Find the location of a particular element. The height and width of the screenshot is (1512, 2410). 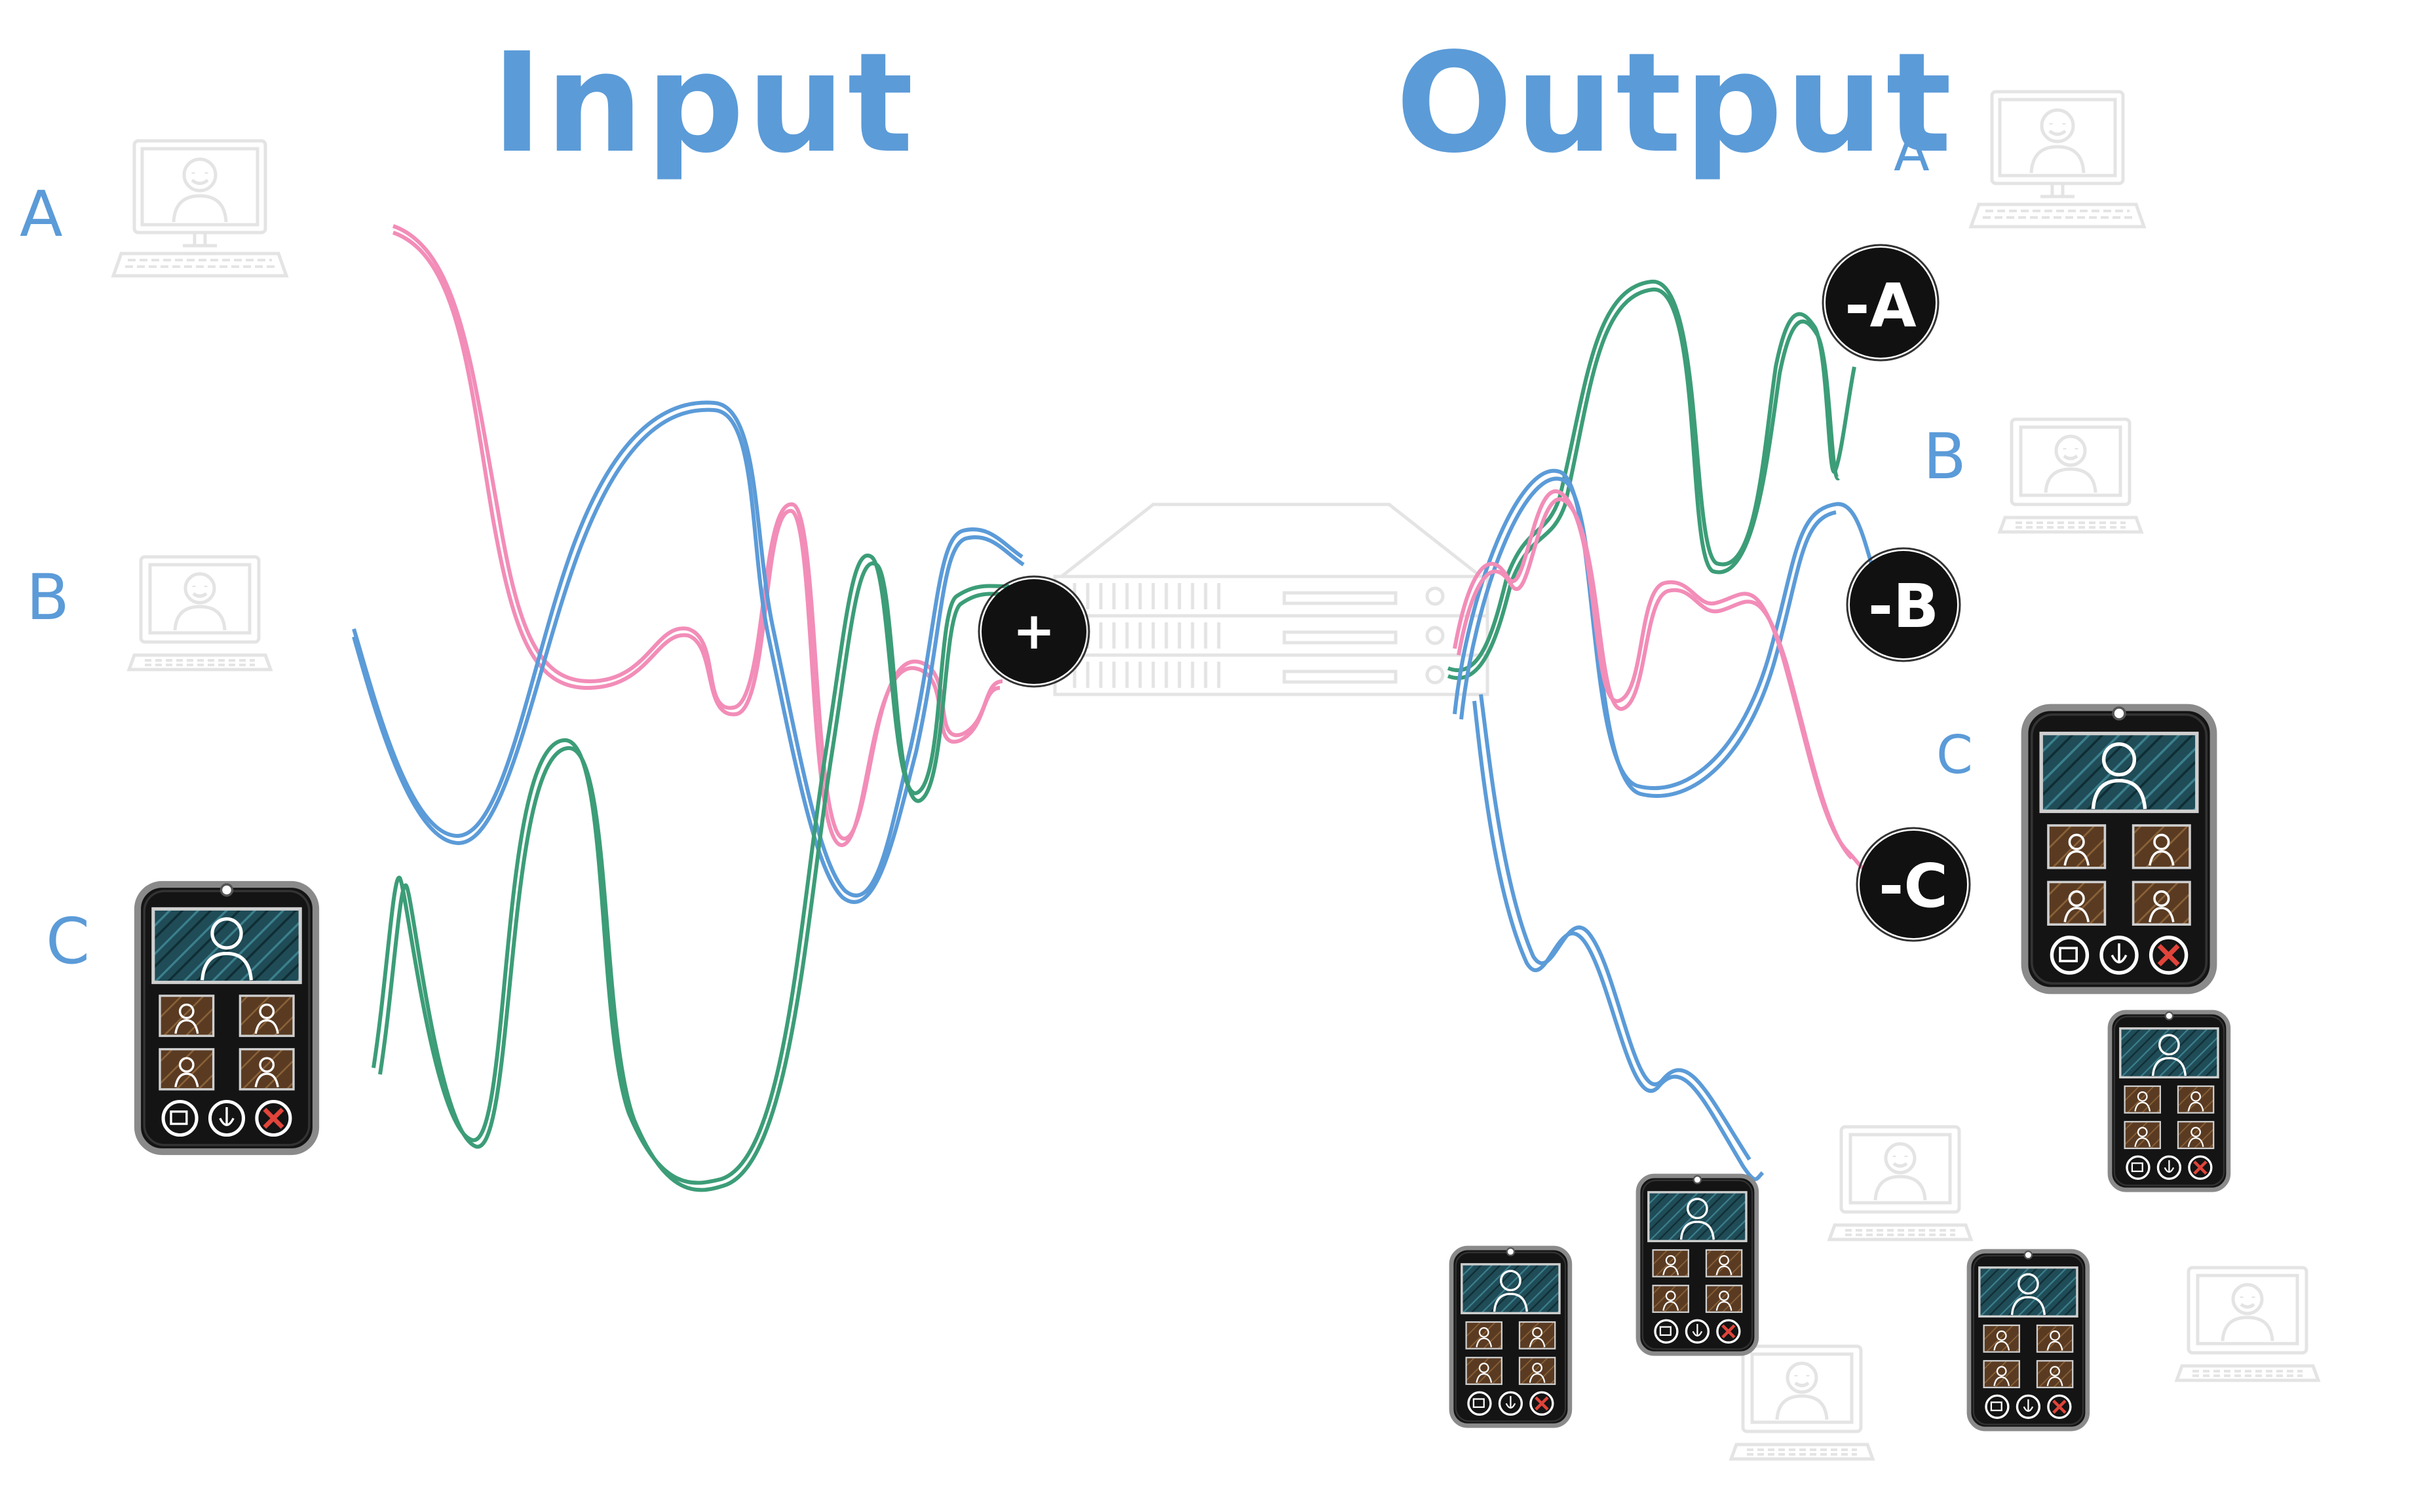

output-label-c: C is located at coordinates (1954, 755).